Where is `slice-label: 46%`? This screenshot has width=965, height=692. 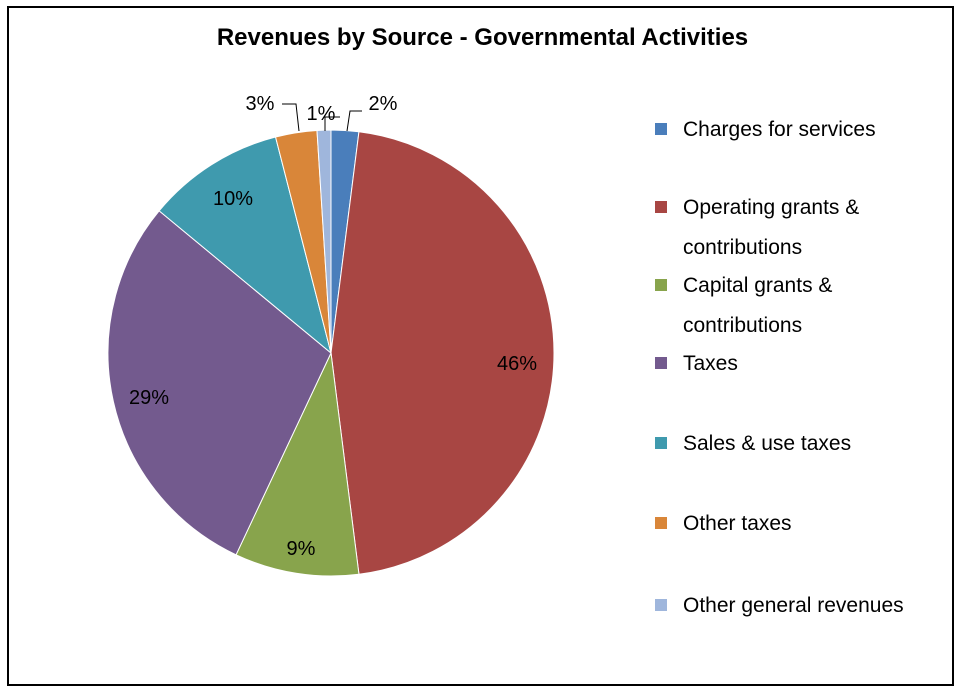 slice-label: 46% is located at coordinates (517, 364).